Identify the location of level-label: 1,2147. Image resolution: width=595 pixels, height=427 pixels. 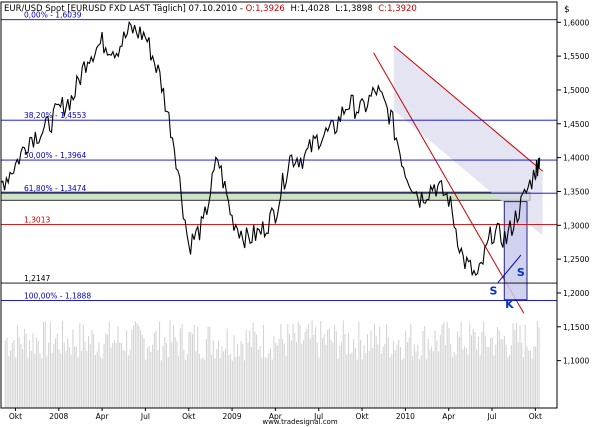
(37, 278).